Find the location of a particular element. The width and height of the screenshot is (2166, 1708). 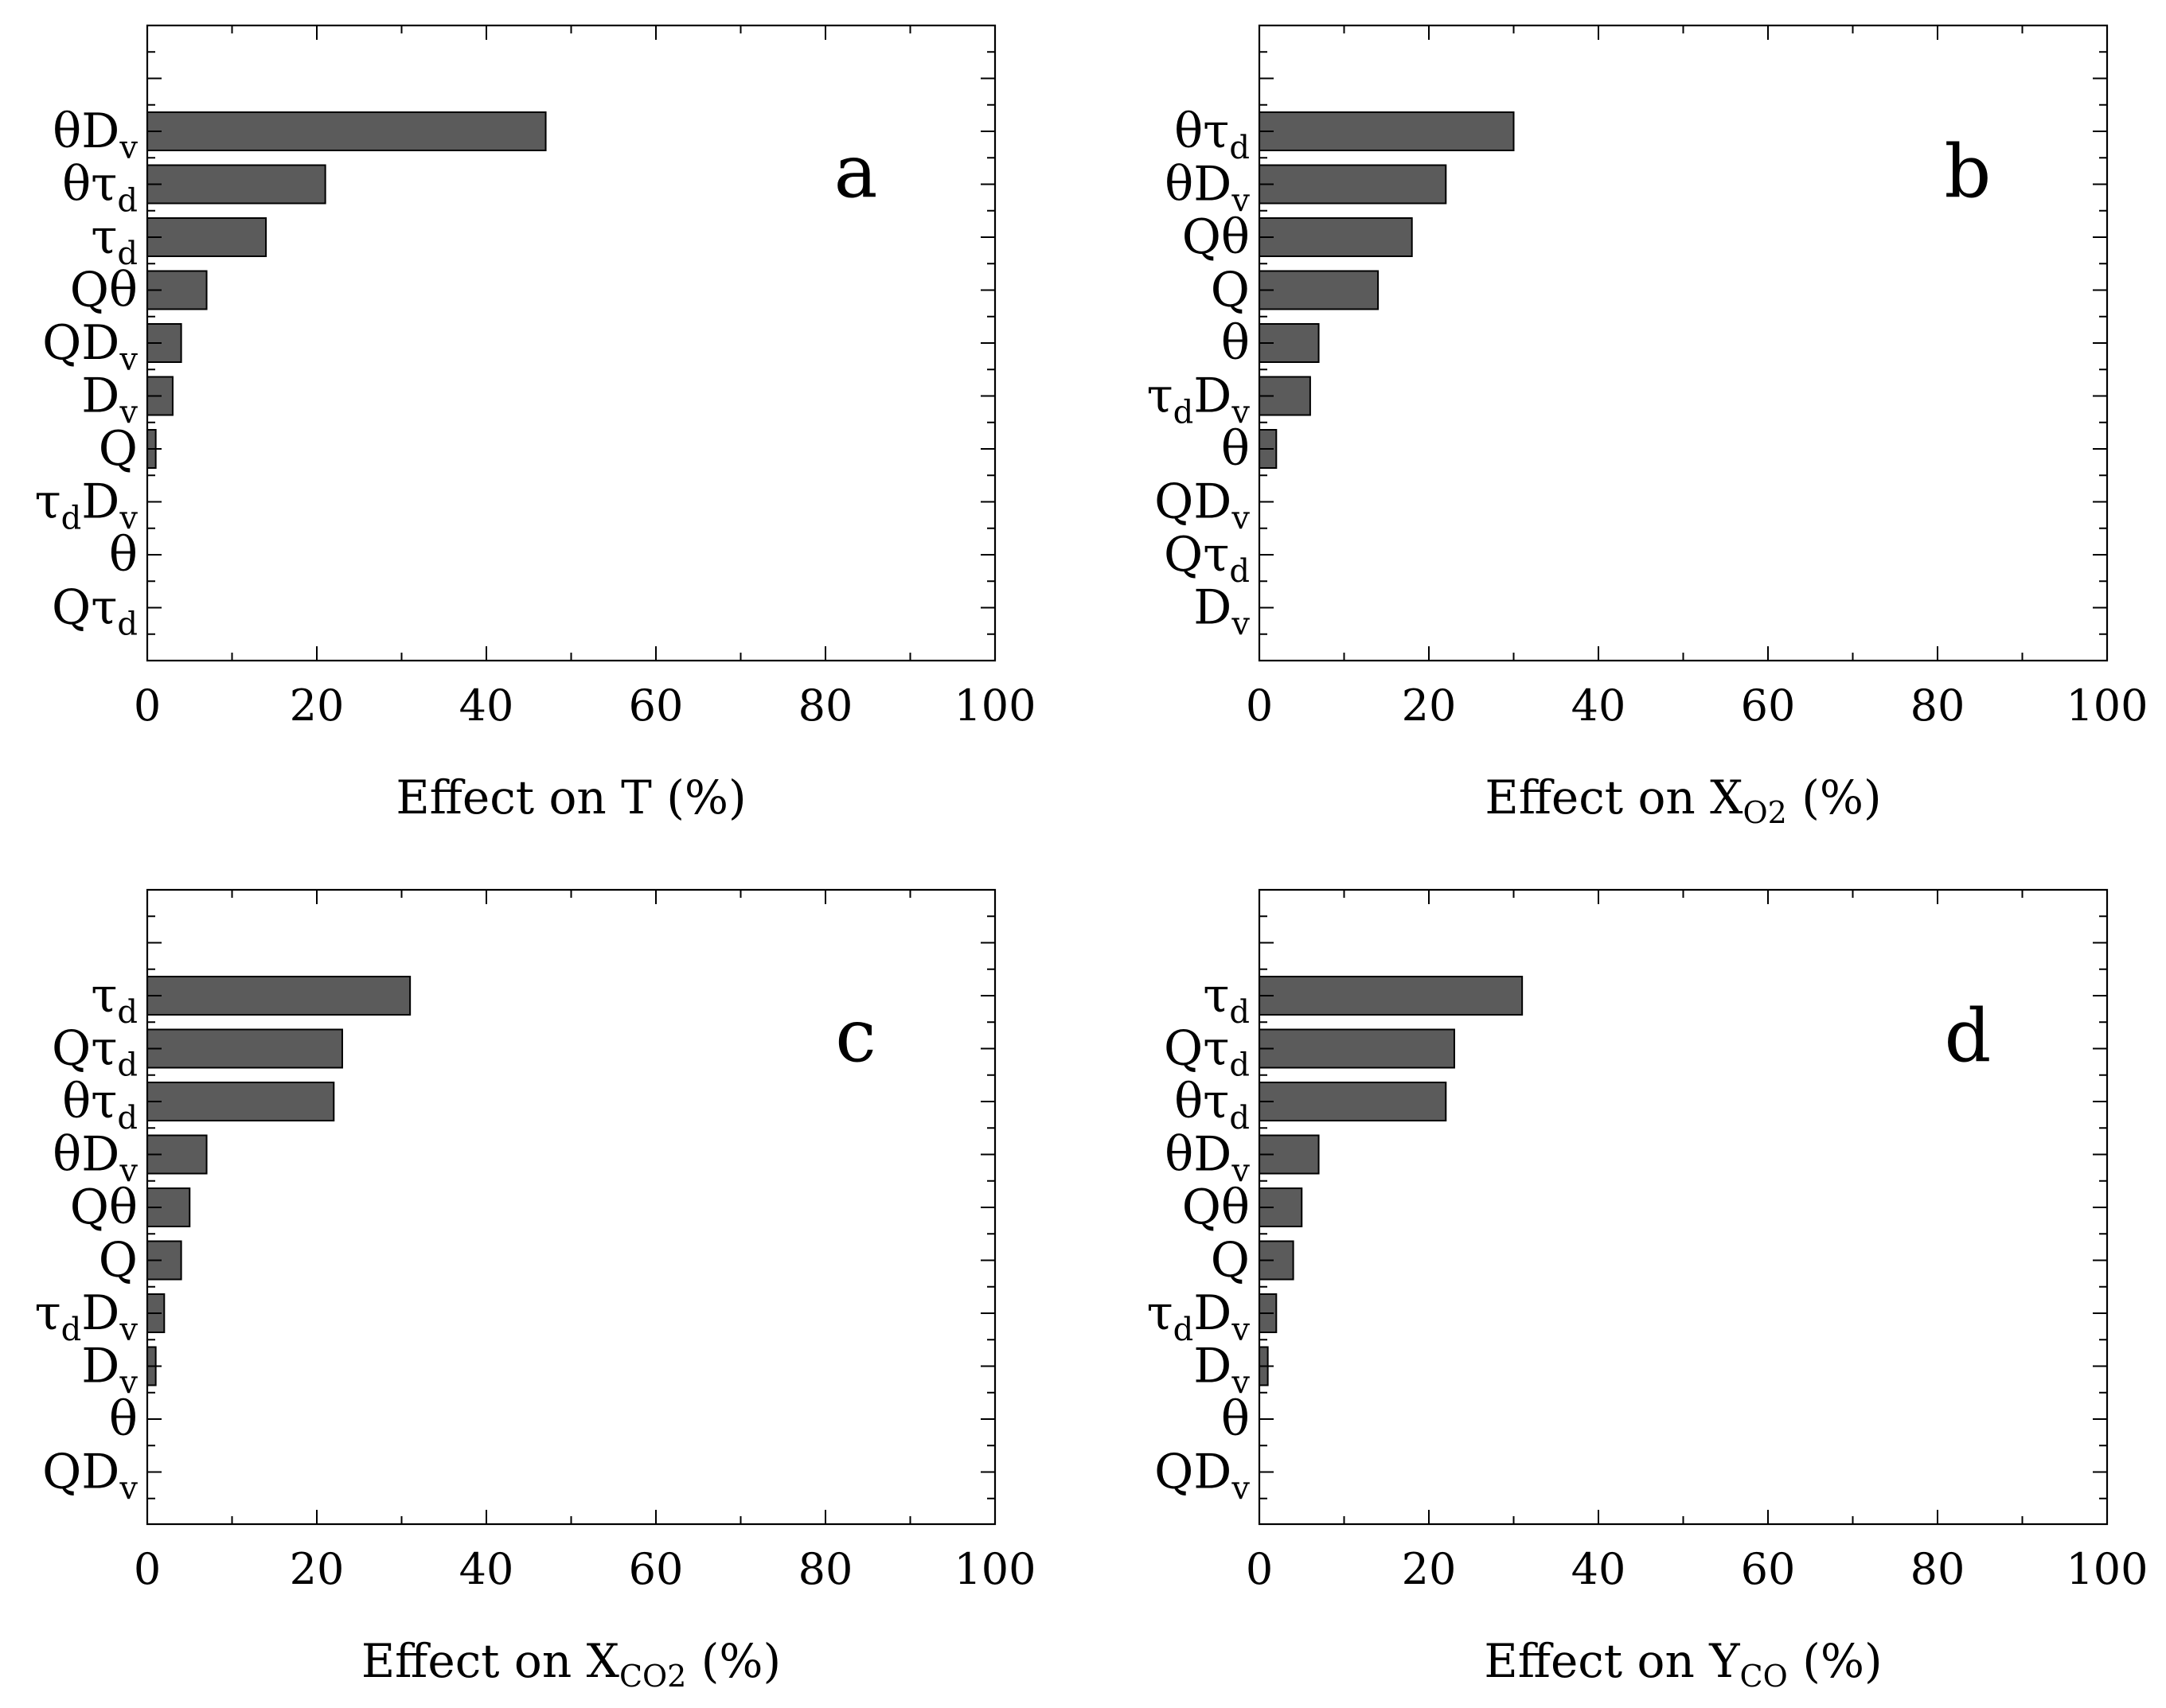

category-label: QDv is located at coordinates (1202, 1476).